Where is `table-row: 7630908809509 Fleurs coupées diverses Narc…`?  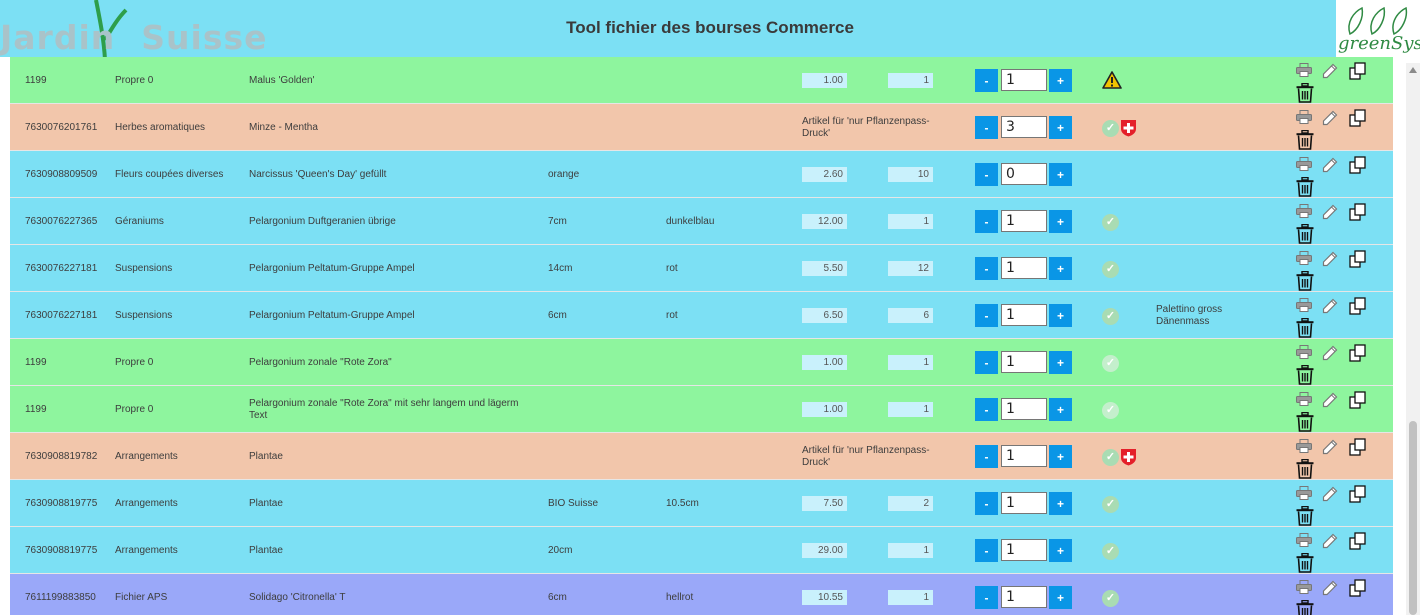 table-row: 7630908809509 Fleurs coupées diverses Narc… is located at coordinates (701, 174).